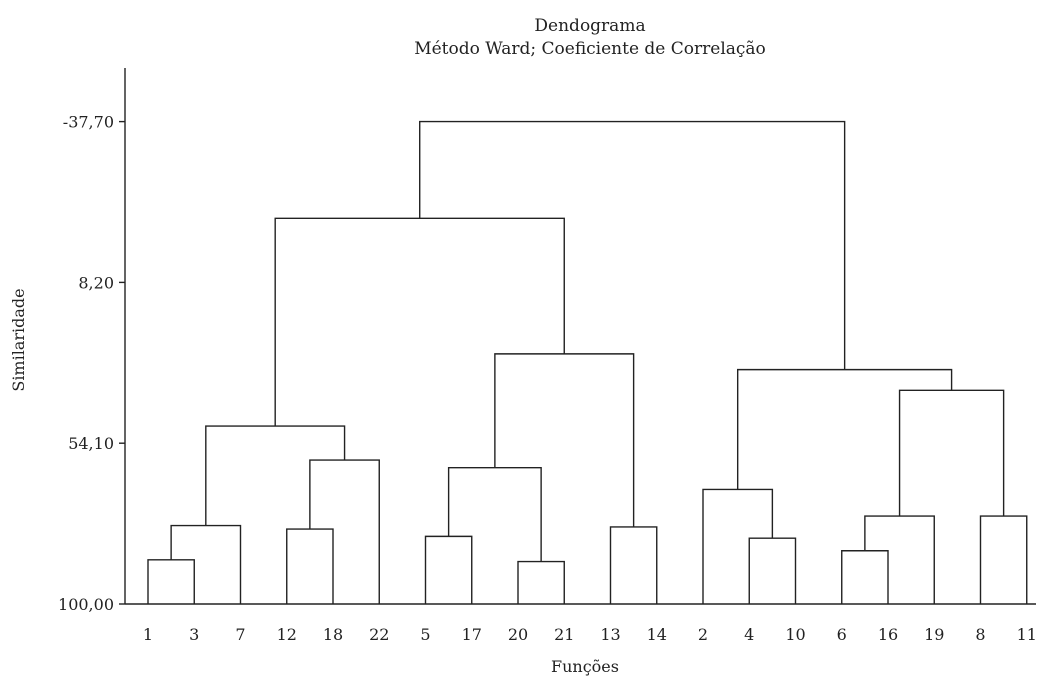 The width and height of the screenshot is (1038, 678). Describe the element at coordinates (772, 570) in the screenshot. I see `dendrogram-link-m12` at that location.